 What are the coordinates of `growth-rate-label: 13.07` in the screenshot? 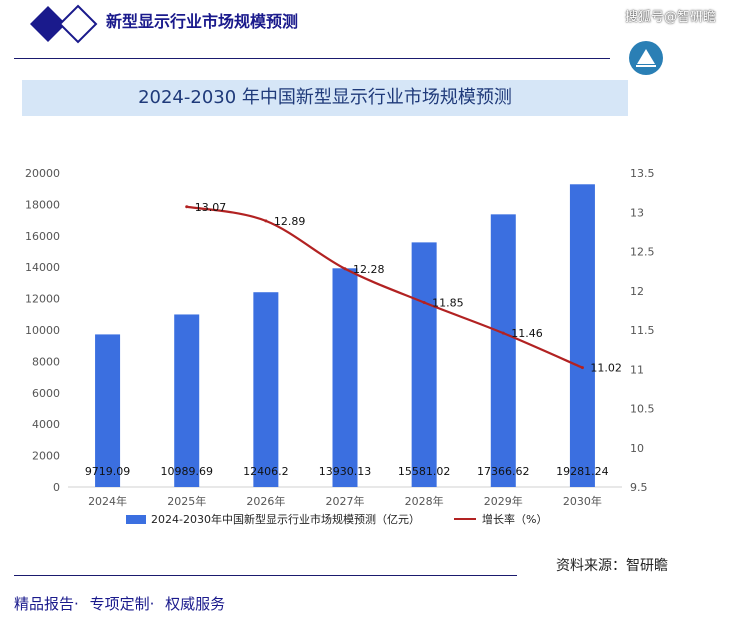 It's located at (211, 207).